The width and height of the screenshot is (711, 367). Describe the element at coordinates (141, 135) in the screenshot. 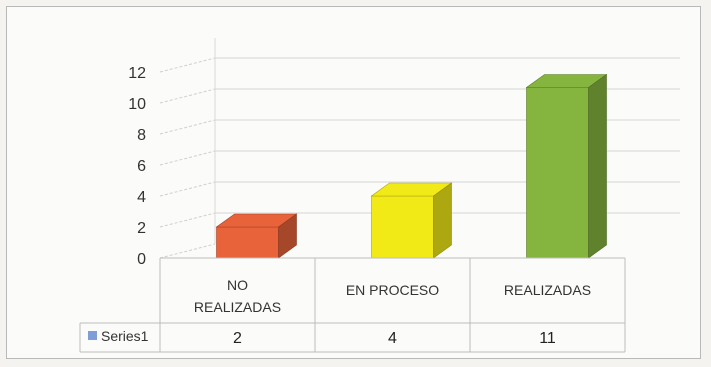

I see `y-tick-label: 8` at that location.